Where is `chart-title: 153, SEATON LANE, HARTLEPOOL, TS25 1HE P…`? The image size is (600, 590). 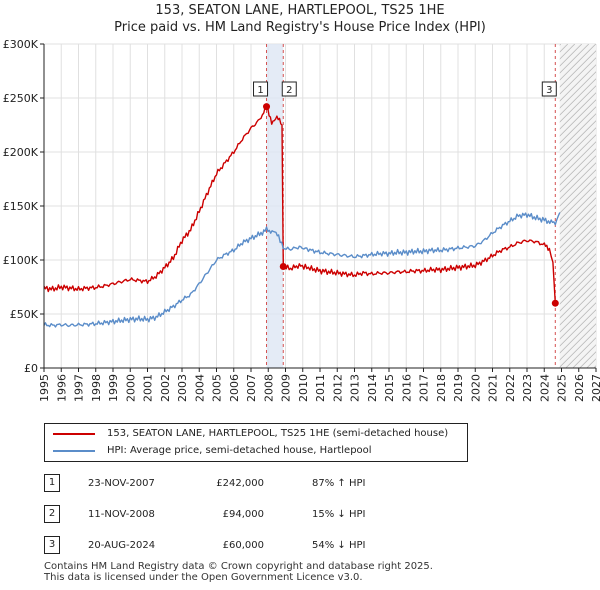 chart-title: 153, SEATON LANE, HARTLEPOOL, TS25 1HE P… is located at coordinates (300, 19).